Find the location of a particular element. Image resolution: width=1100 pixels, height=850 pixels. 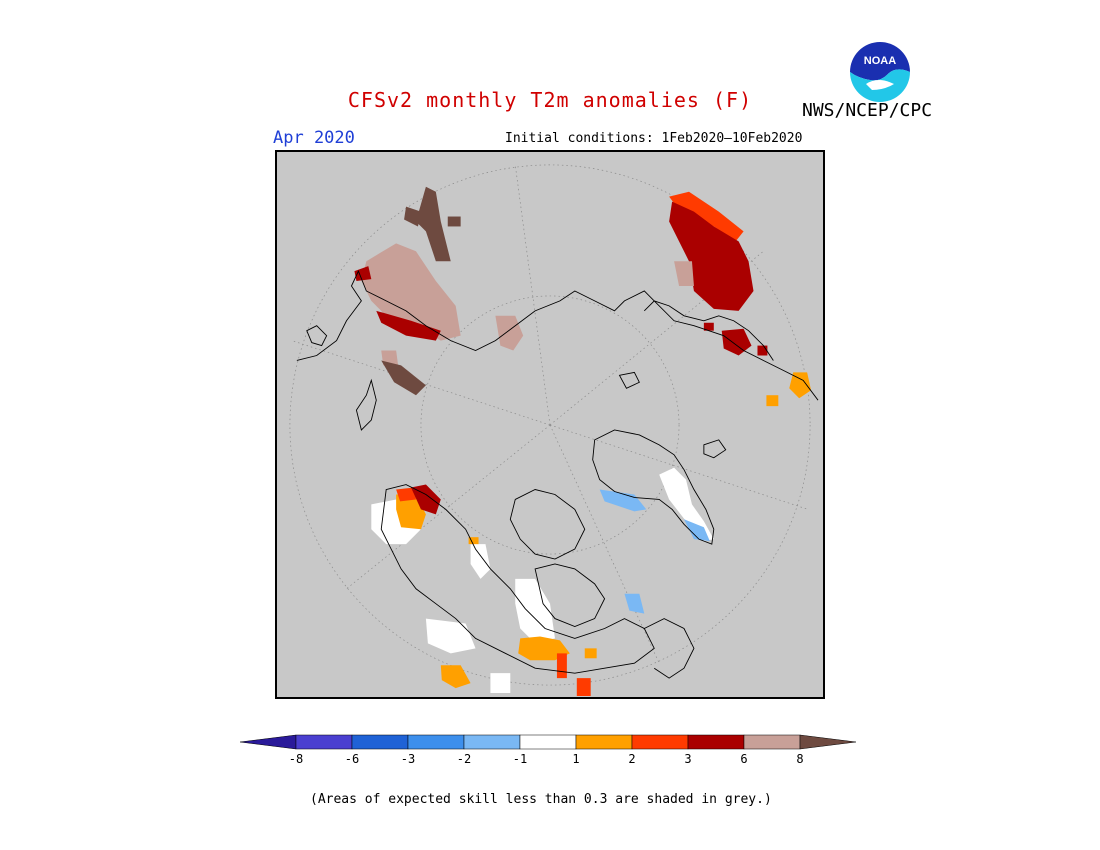

colorbar-blocks is located at coordinates (548, 742).